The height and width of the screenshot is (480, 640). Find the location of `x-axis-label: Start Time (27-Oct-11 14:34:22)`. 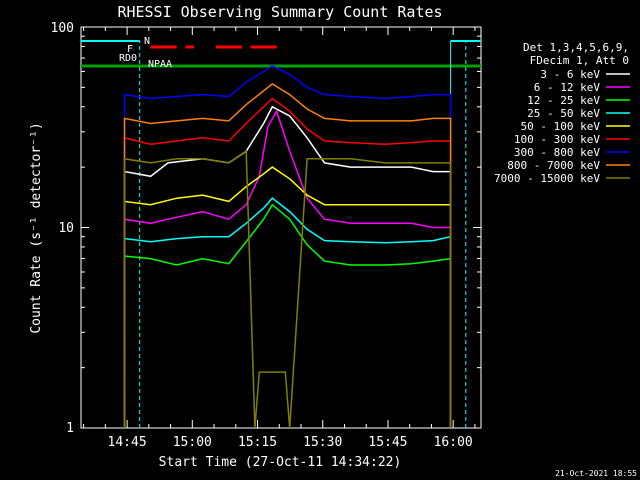

x-axis-label: Start Time (27-Oct-11 14:34:22) is located at coordinates (280, 462).